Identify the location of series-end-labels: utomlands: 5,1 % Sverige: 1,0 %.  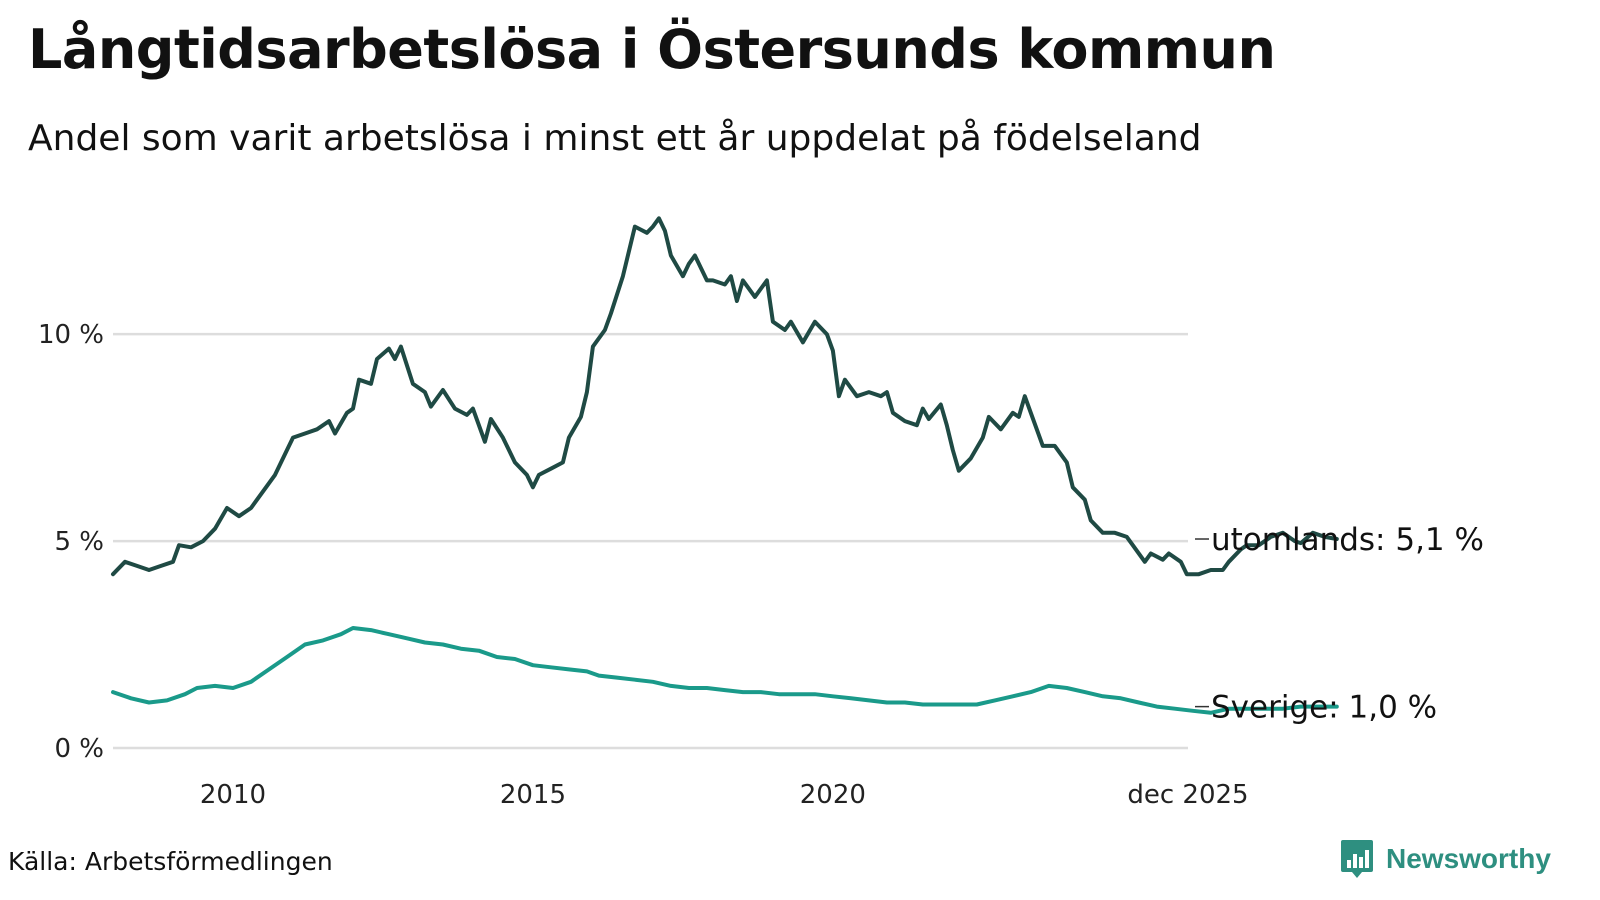
(1339, 624).